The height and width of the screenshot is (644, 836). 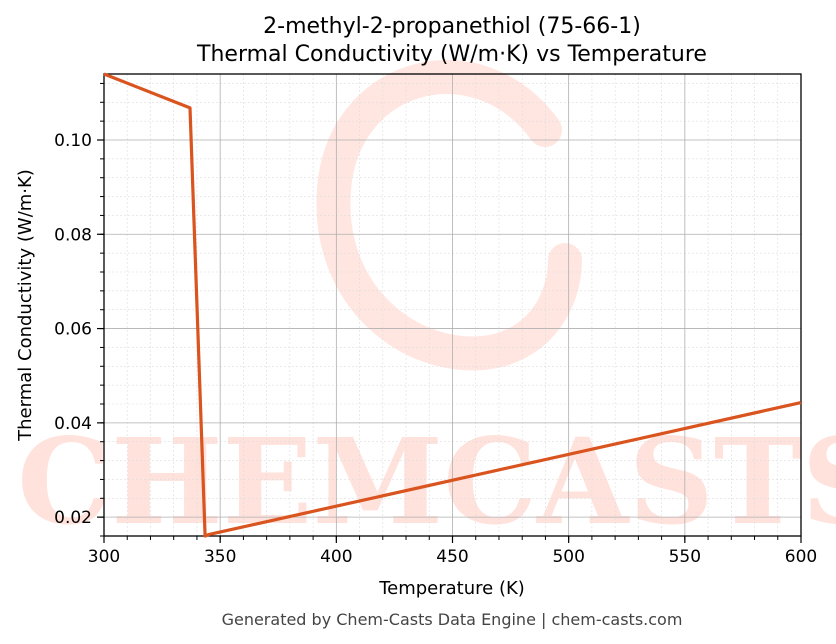 What do you see at coordinates (685, 557) in the screenshot?
I see `x-tick-label: 550` at bounding box center [685, 557].